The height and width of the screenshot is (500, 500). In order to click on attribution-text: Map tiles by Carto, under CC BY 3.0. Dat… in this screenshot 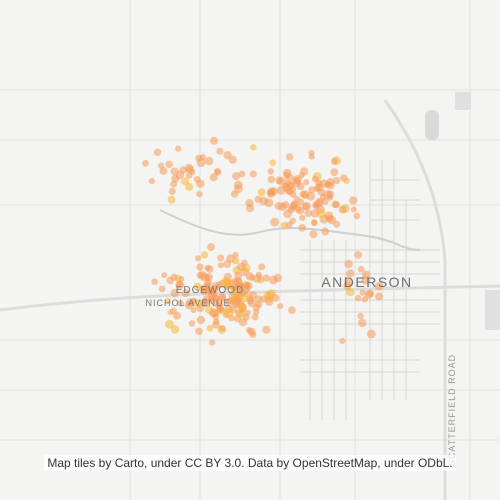, I will do `click(250, 463)`.